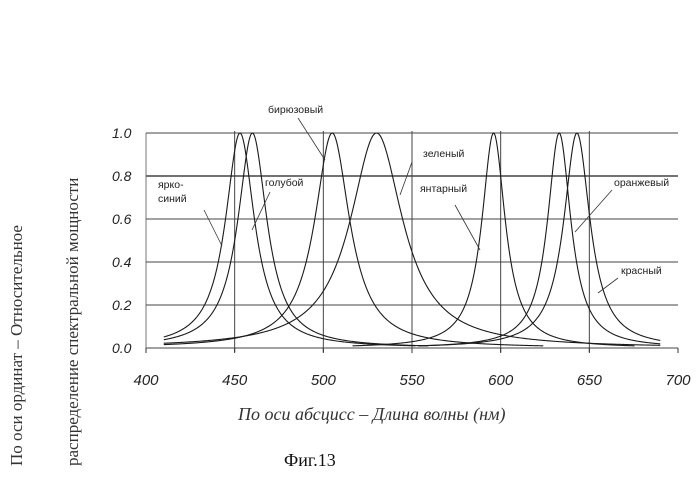  Describe the element at coordinates (122, 176) in the screenshot. I see `y-tick-label: 0.8` at that location.